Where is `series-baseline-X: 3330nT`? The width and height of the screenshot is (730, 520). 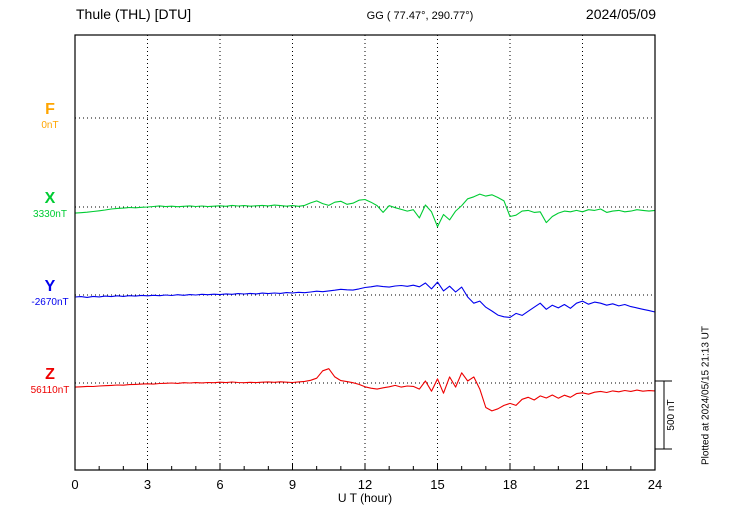 series-baseline-X: 3330nT is located at coordinates (50, 214).